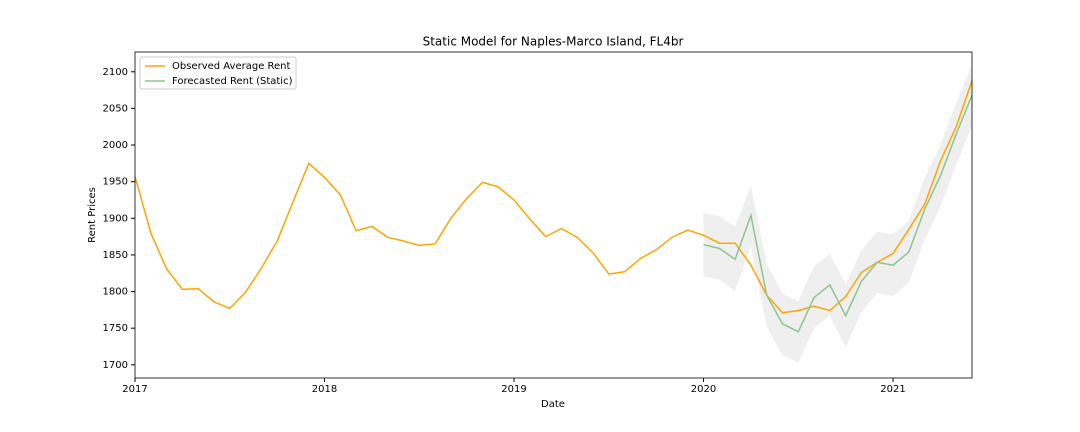 The width and height of the screenshot is (1080, 432). I want to click on legend-label: Forecasted Rent (Static), so click(232, 81).